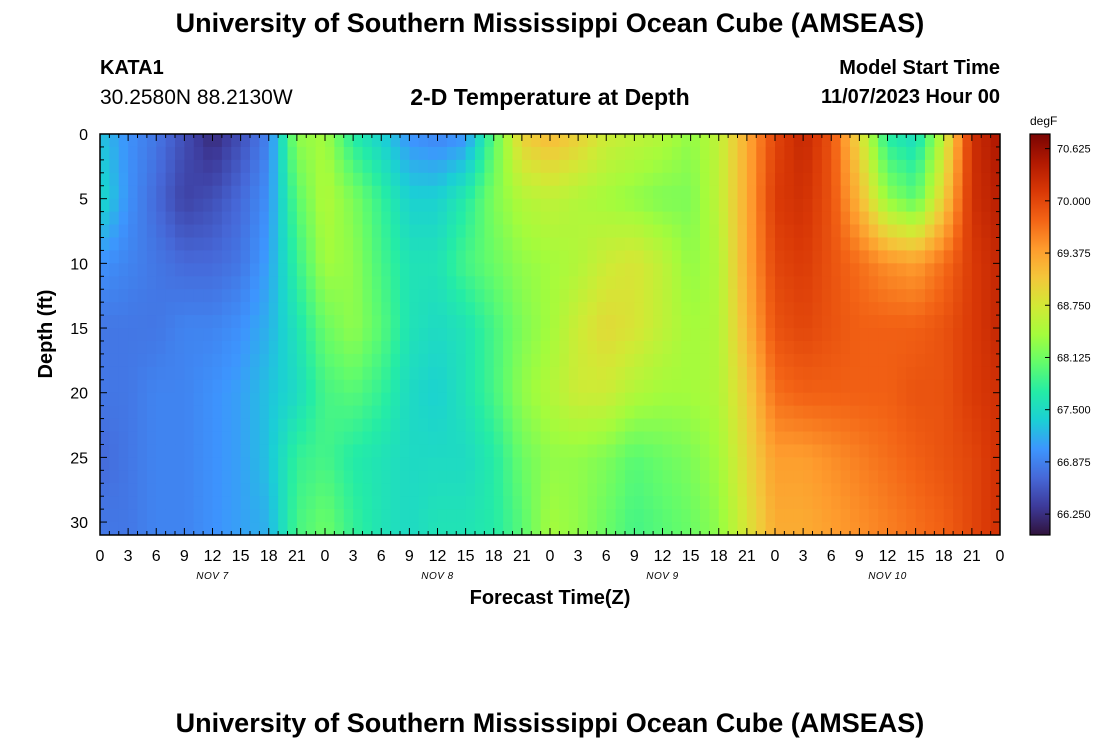 The image size is (1100, 750). I want to click on model-start-value: 11/07/2023 Hour 00, so click(910, 97).